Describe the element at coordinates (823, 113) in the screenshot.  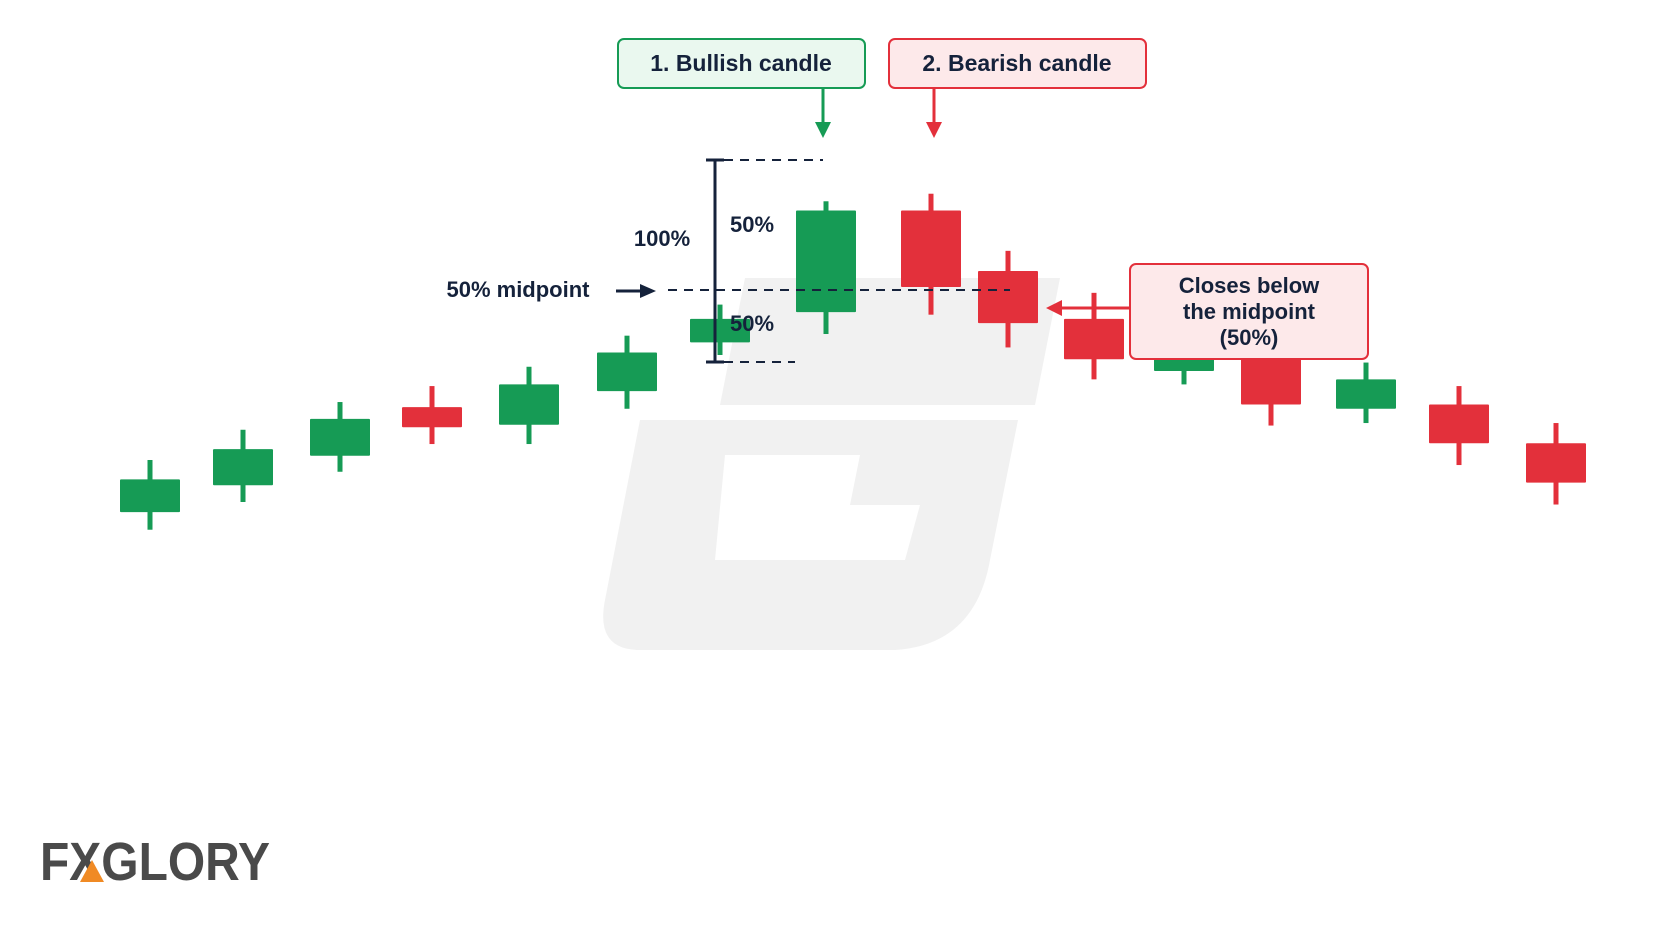
I see `bullish-arrow-icon` at that location.